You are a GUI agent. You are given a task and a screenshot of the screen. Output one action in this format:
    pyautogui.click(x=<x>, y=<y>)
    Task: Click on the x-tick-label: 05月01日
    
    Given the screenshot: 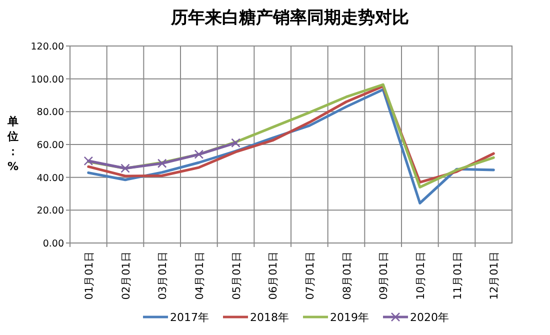 What is the action you would take?
    pyautogui.click(x=236, y=275)
    